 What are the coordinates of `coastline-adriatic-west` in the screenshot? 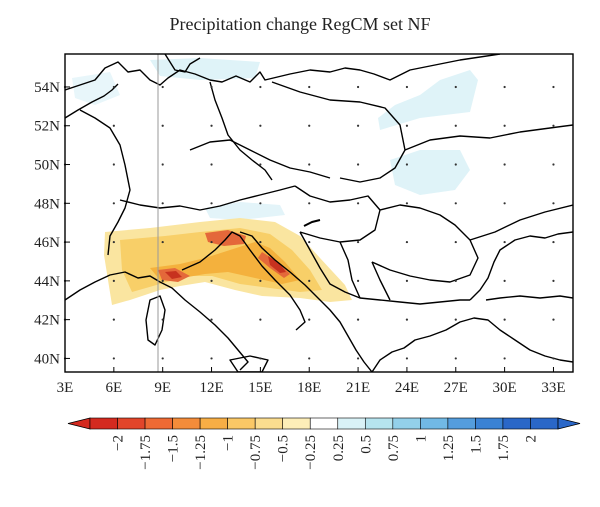 It's located at (243, 281).